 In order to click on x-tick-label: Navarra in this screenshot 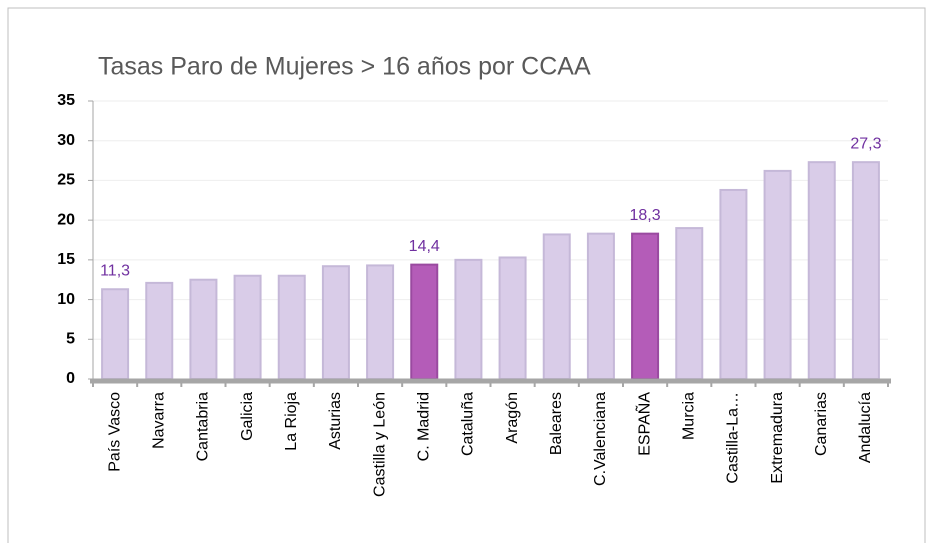, I will do `click(158, 420)`.